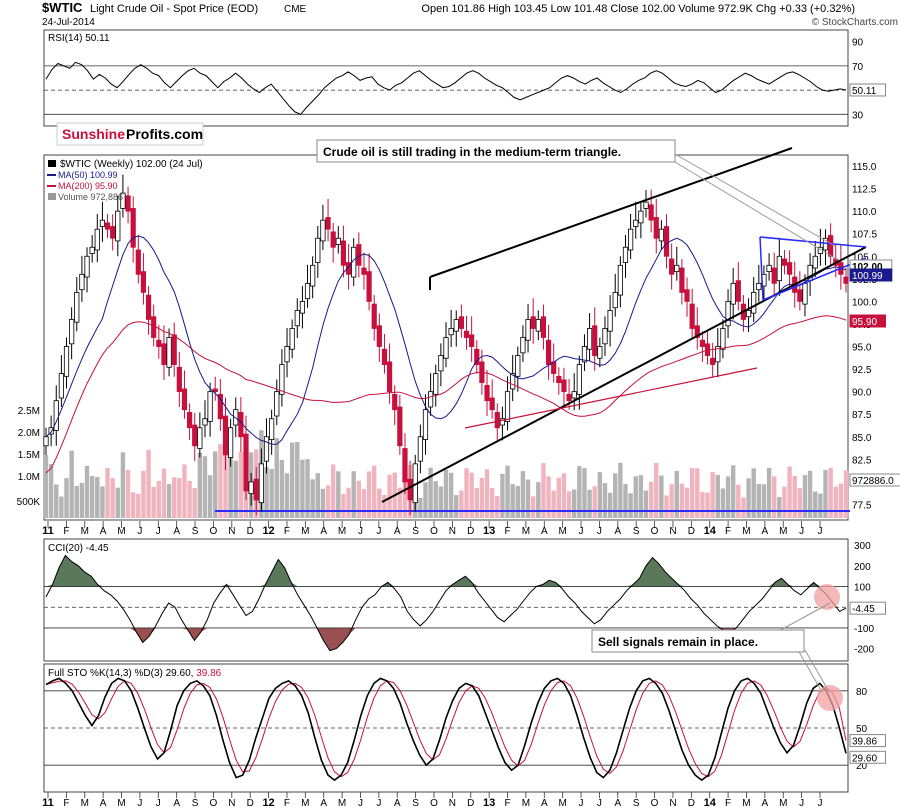  I want to click on ma200-last-value-box, so click(867, 321).